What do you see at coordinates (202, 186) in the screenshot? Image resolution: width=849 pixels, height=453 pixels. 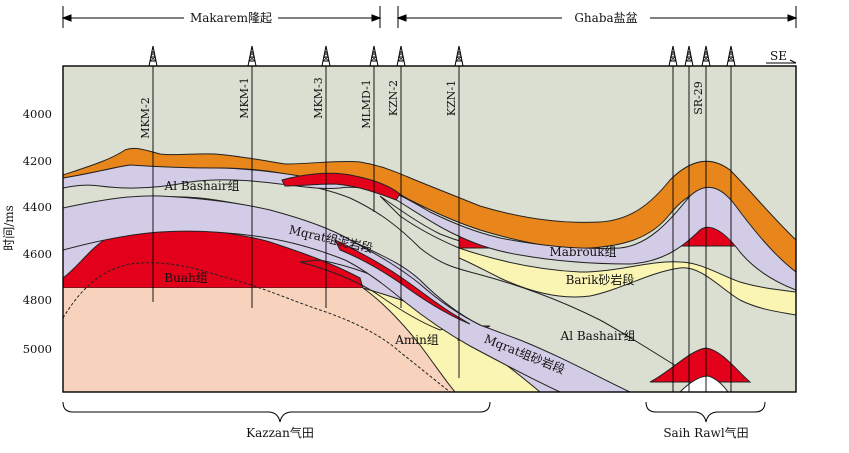 I see `label-al-bashair-top: Al Bashair组` at bounding box center [202, 186].